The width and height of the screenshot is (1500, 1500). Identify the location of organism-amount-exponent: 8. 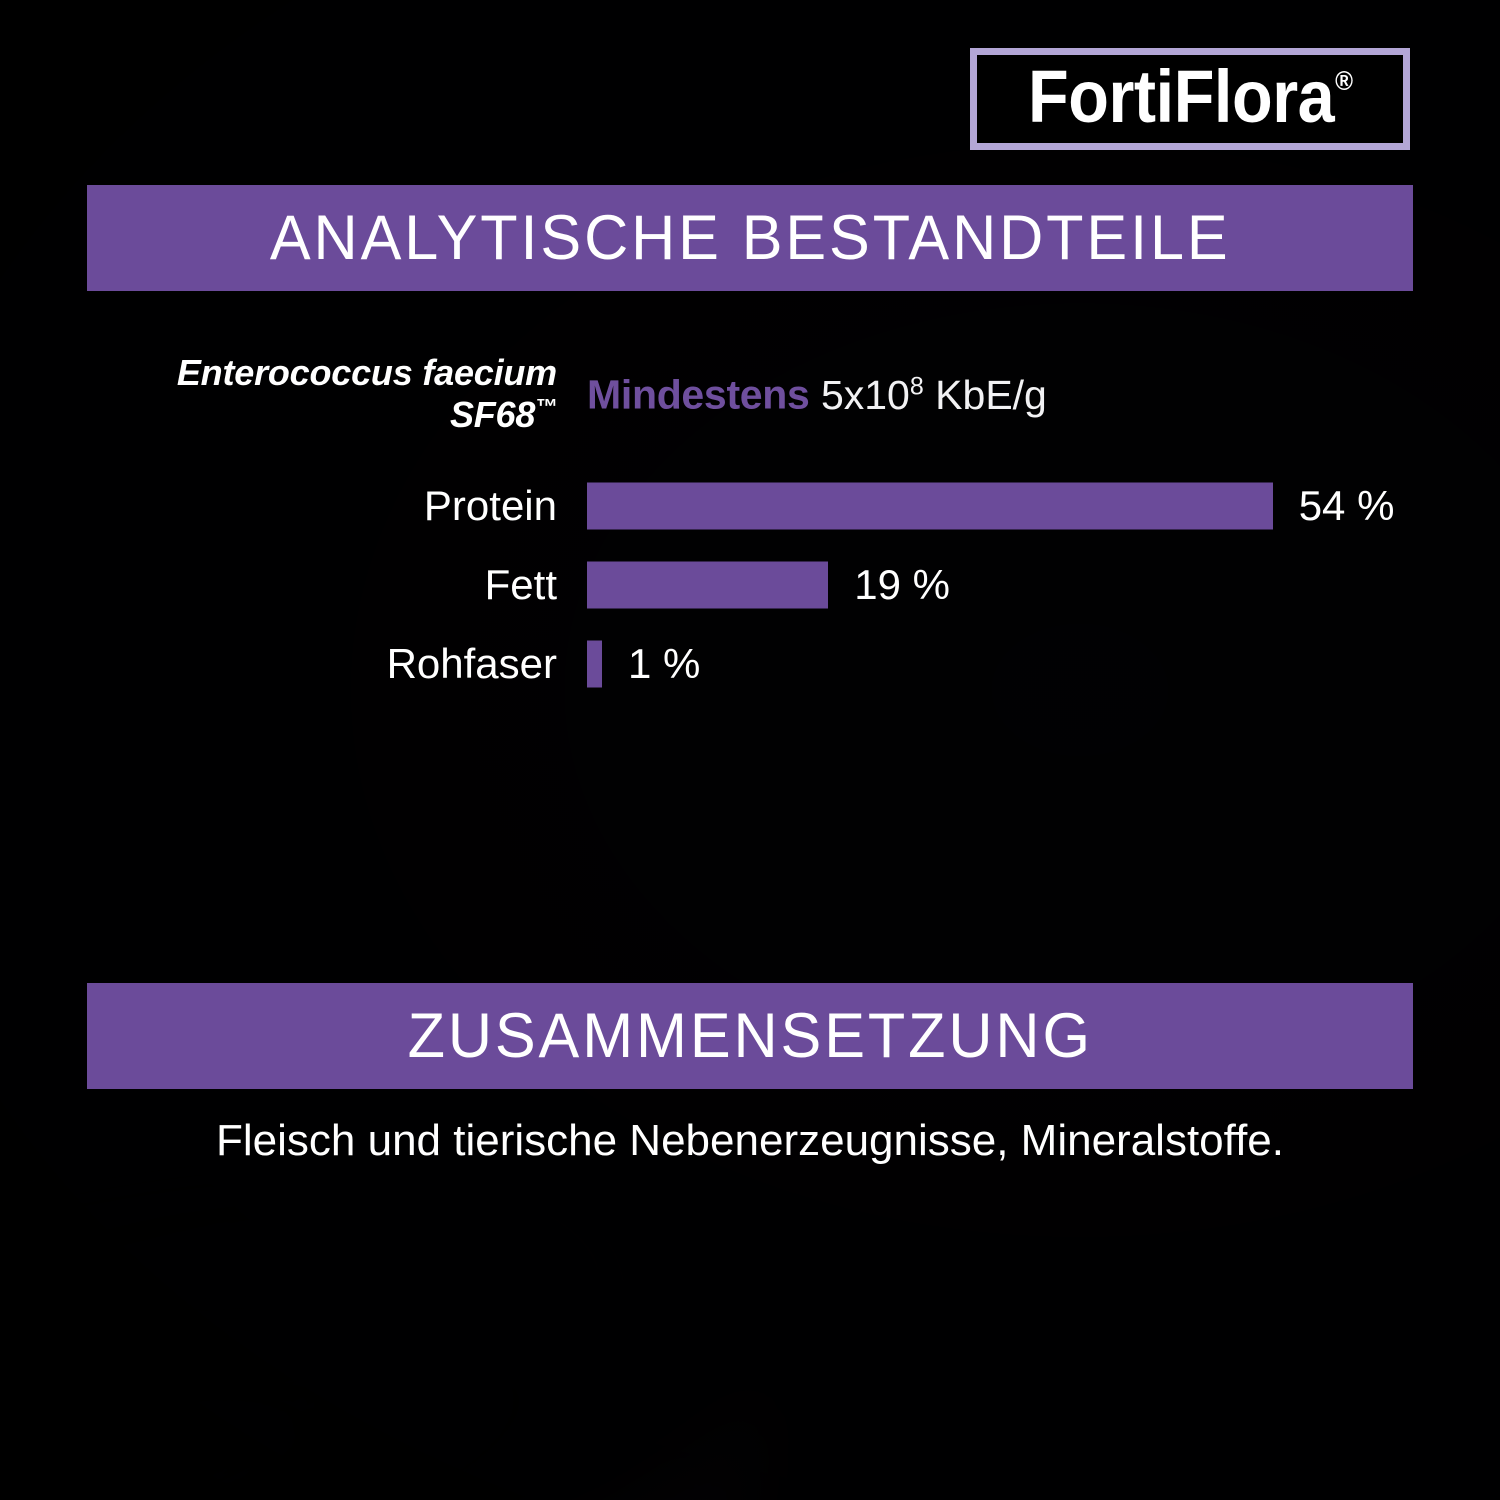
(916, 386).